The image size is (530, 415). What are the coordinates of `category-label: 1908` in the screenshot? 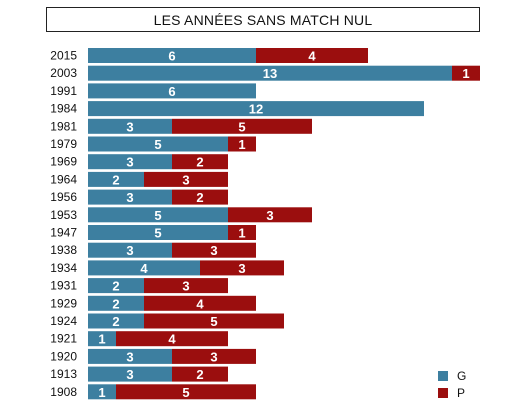 It's located at (63, 392).